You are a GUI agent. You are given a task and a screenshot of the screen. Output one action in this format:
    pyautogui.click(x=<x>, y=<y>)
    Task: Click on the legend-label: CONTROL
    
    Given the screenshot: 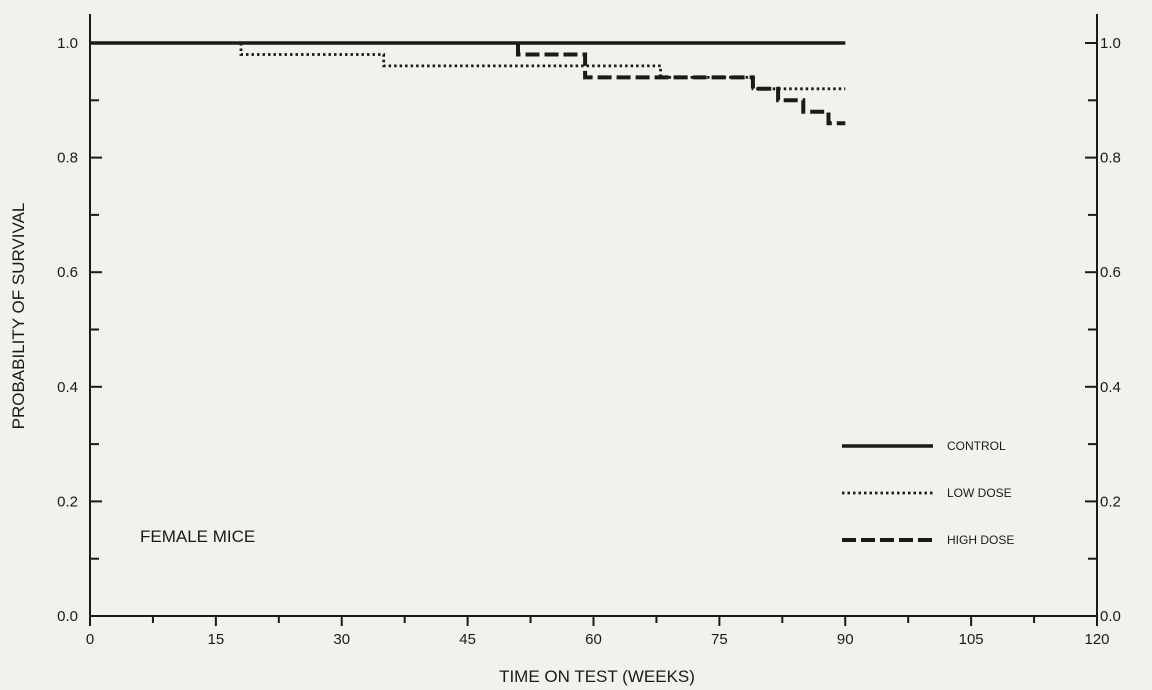 What is the action you would take?
    pyautogui.click(x=976, y=446)
    